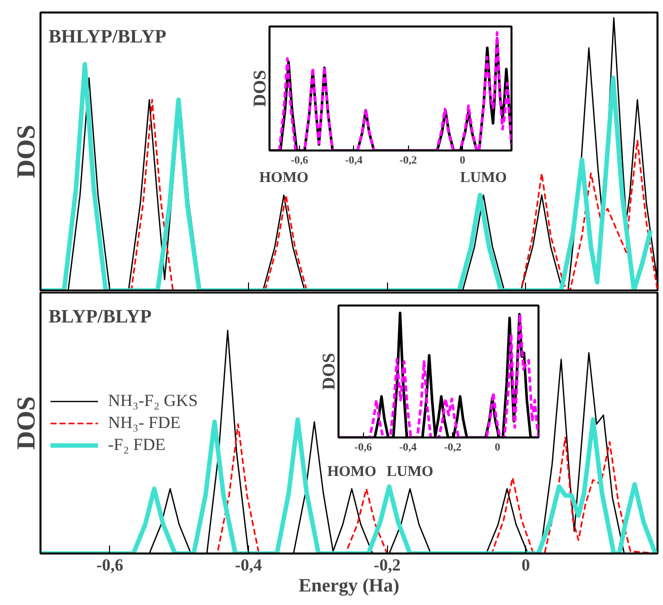 The height and width of the screenshot is (605, 663). What do you see at coordinates (153, 400) in the screenshot?
I see `legend-label: NH₃-F₂ GKS` at bounding box center [153, 400].